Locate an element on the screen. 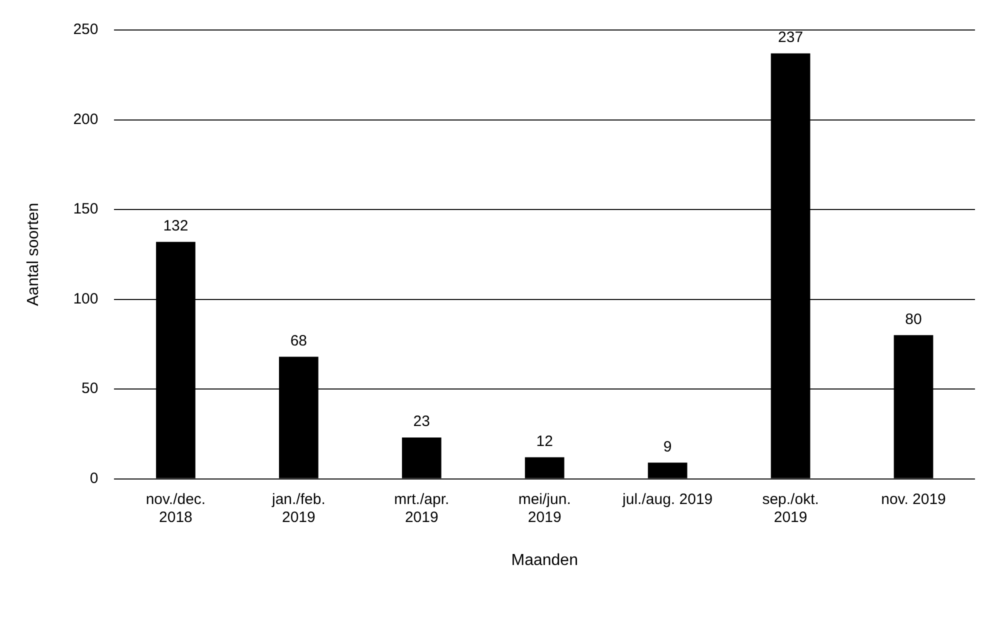 This screenshot has height=619, width=995. x-tick-label: sep./okt. 2019 is located at coordinates (790, 508).